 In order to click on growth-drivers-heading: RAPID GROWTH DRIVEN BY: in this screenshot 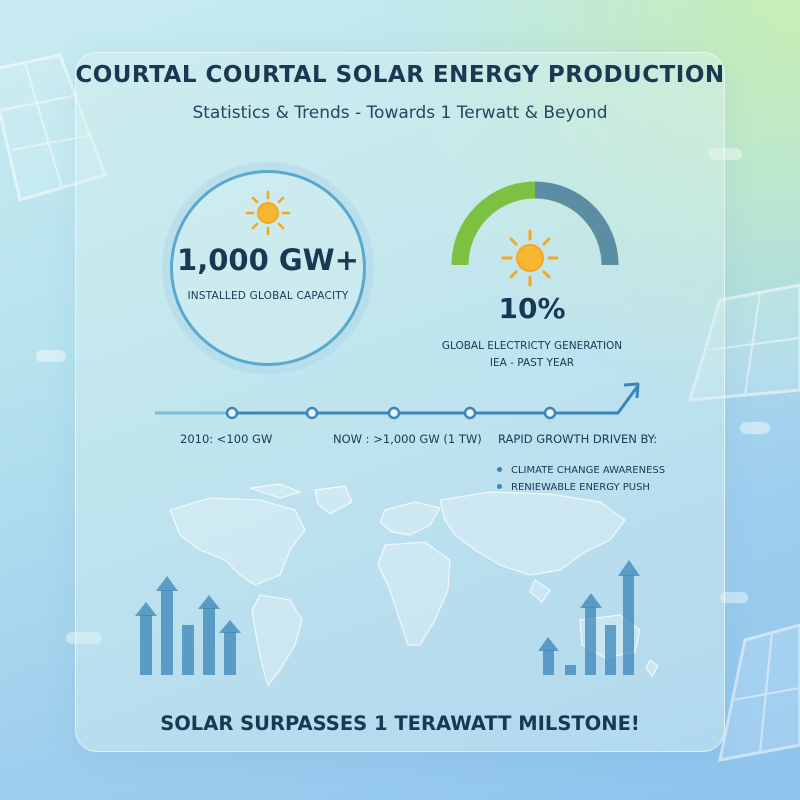, I will do `click(578, 439)`.